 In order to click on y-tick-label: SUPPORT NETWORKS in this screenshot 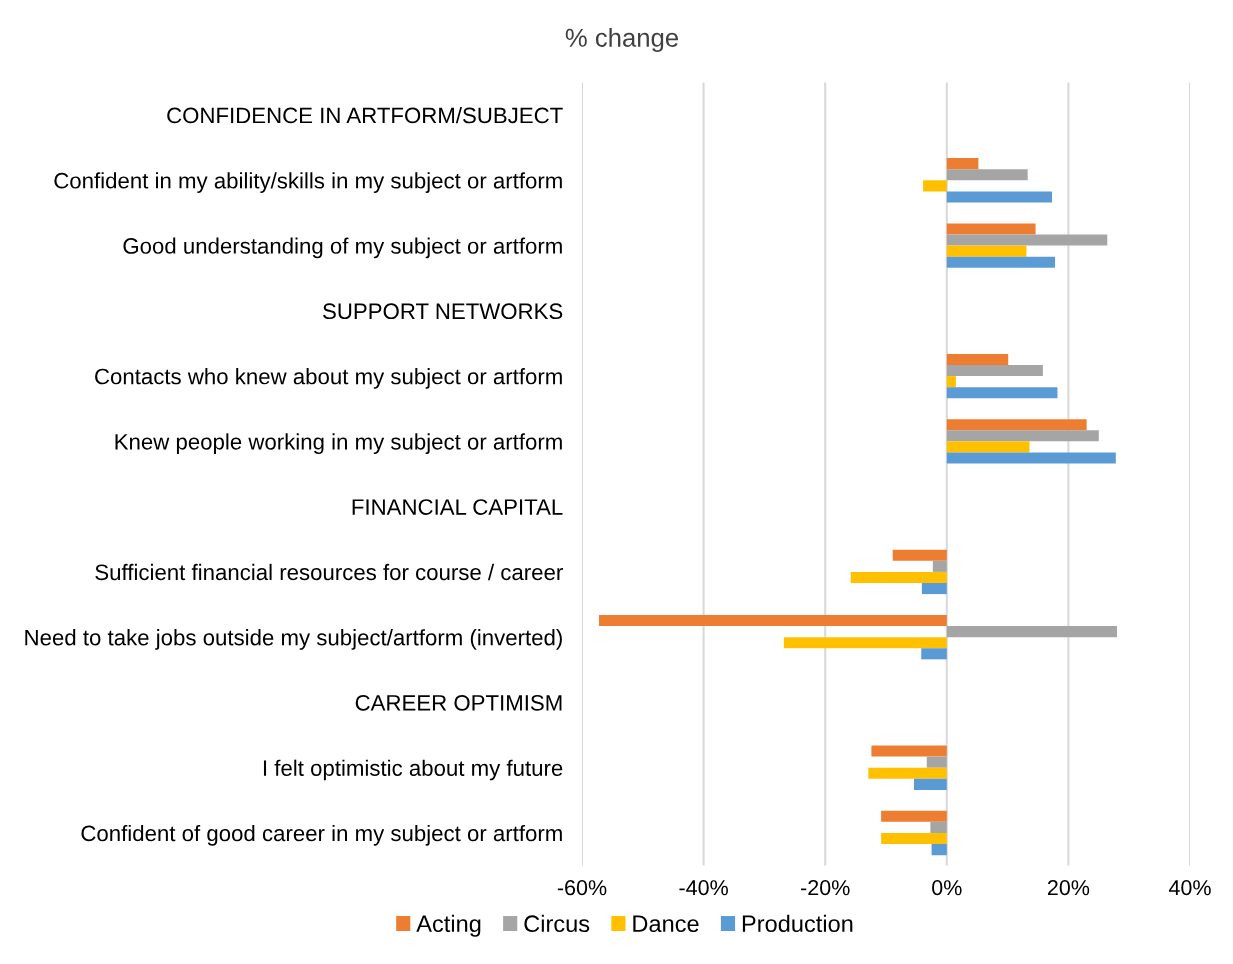, I will do `click(443, 311)`.